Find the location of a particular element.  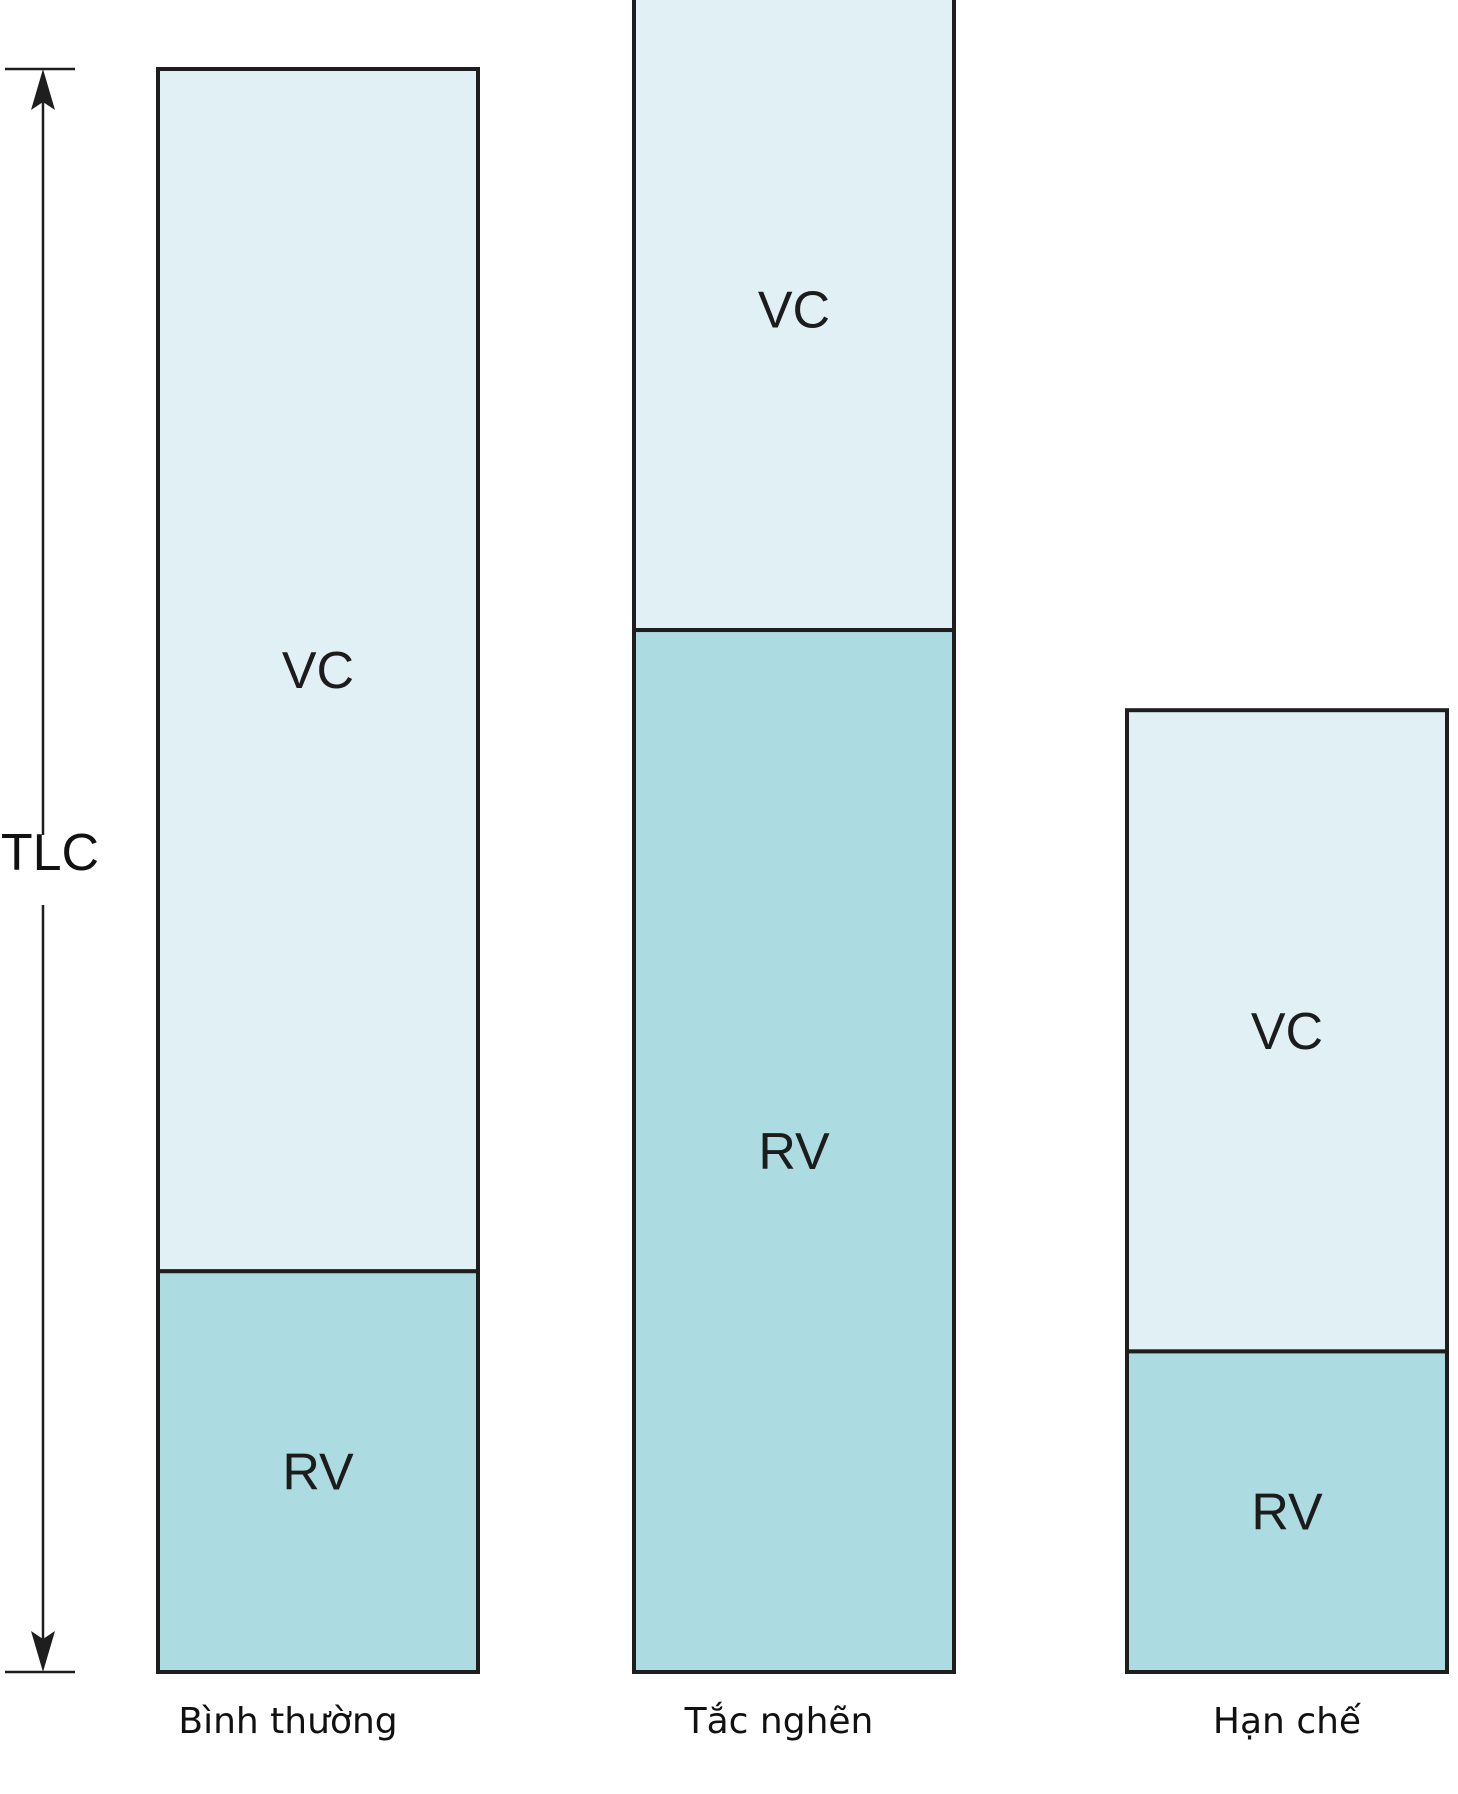

category-label: Tắc nghẽn is located at coordinates (779, 1721).